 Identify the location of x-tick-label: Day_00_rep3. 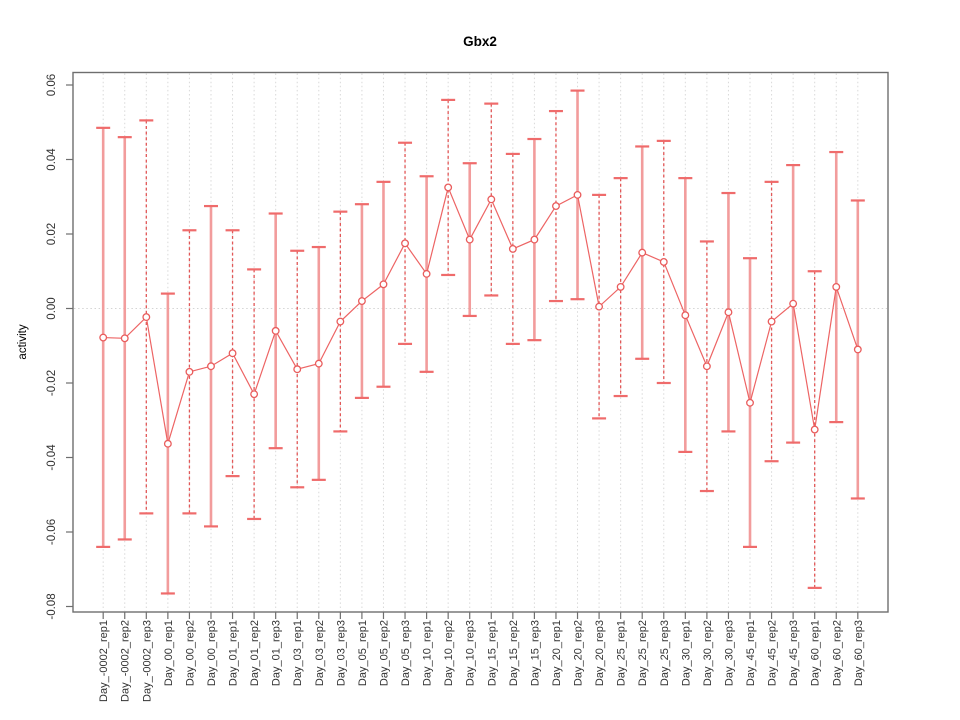
(212, 653).